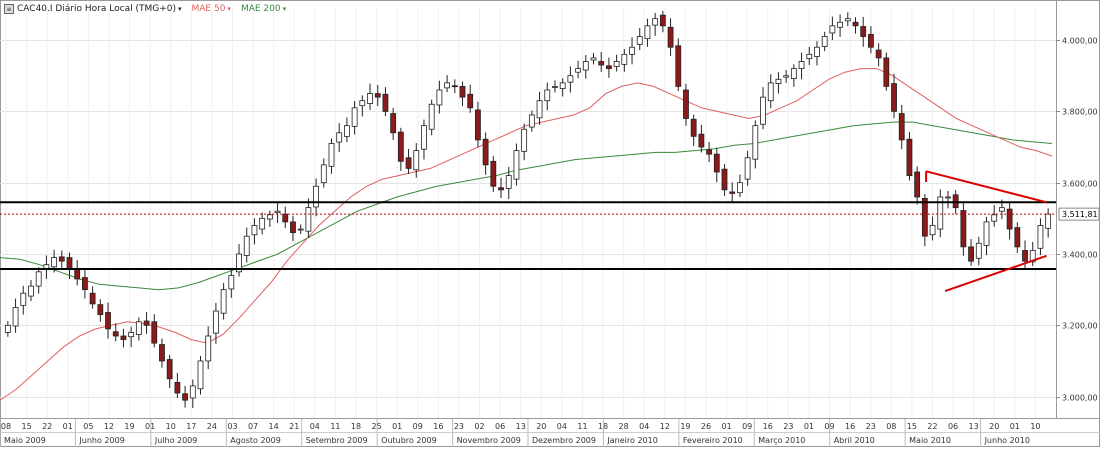 The height and width of the screenshot is (451, 1100). What do you see at coordinates (191, 426) in the screenshot?
I see `x-tick-label: 17` at bounding box center [191, 426].